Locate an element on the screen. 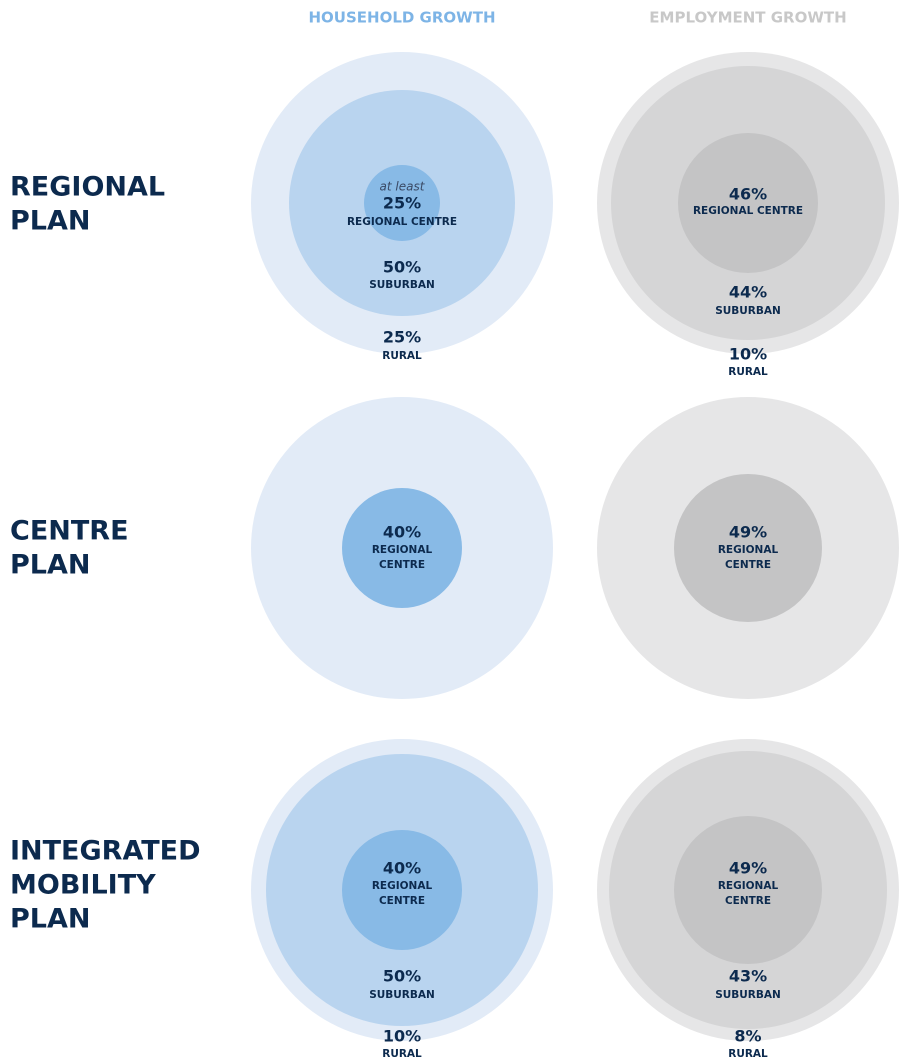 This screenshot has width=904, height=1061. column-header: HOUSEHOLD GROWTH is located at coordinates (401, 18).